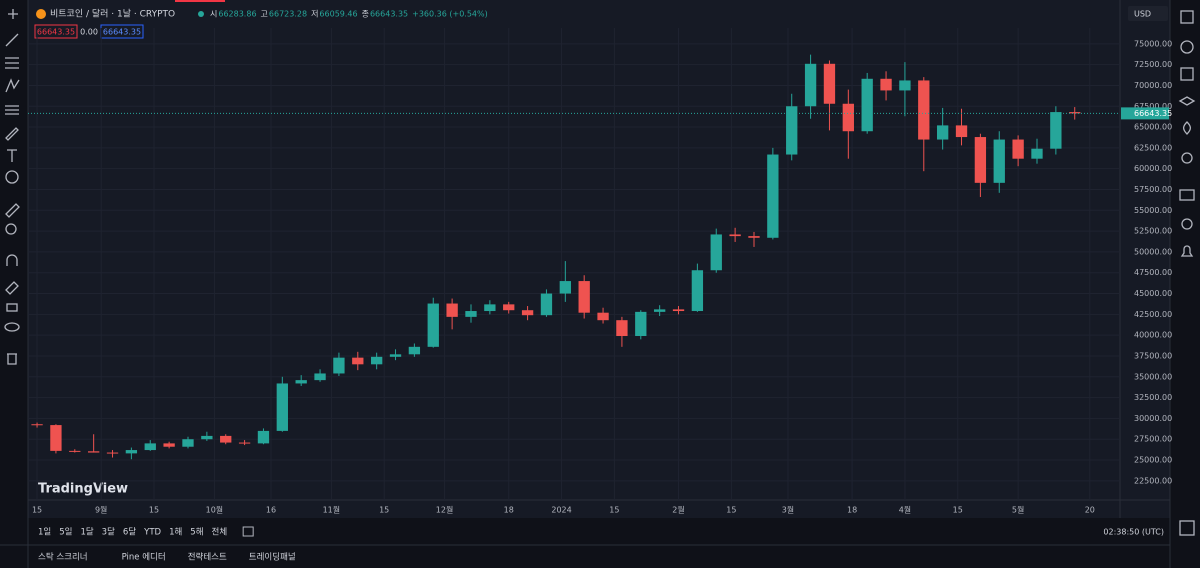 The height and width of the screenshot is (568, 1200). What do you see at coordinates (1145, 113) in the screenshot?
I see `last-price-box` at bounding box center [1145, 113].